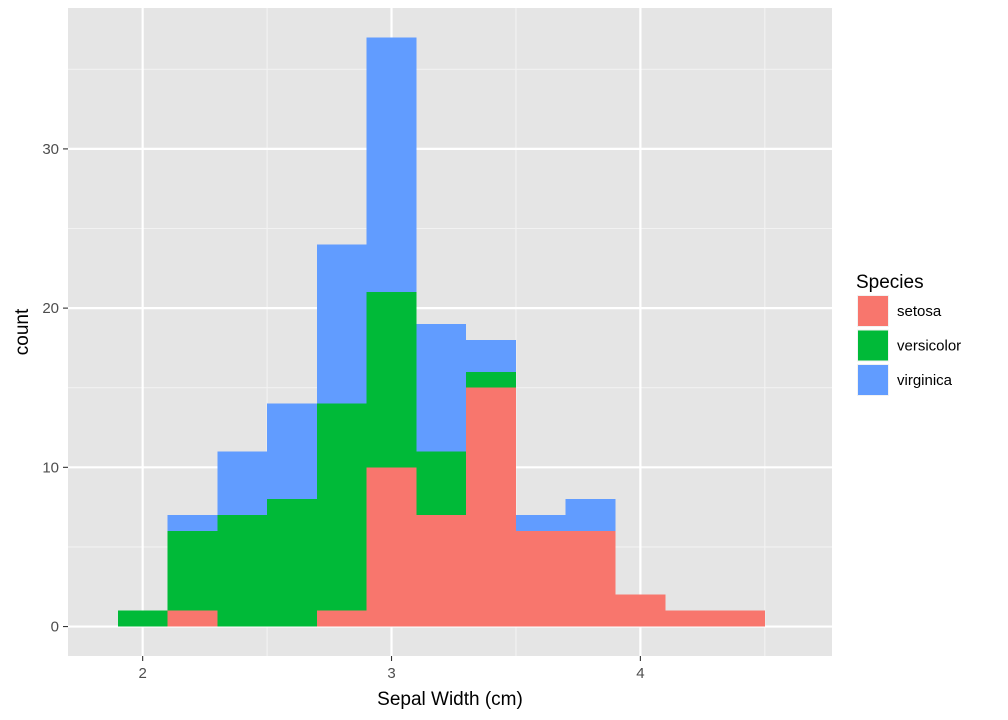  Describe the element at coordinates (908, 334) in the screenshot. I see `legend: Species setosa versicolor virginica` at that location.